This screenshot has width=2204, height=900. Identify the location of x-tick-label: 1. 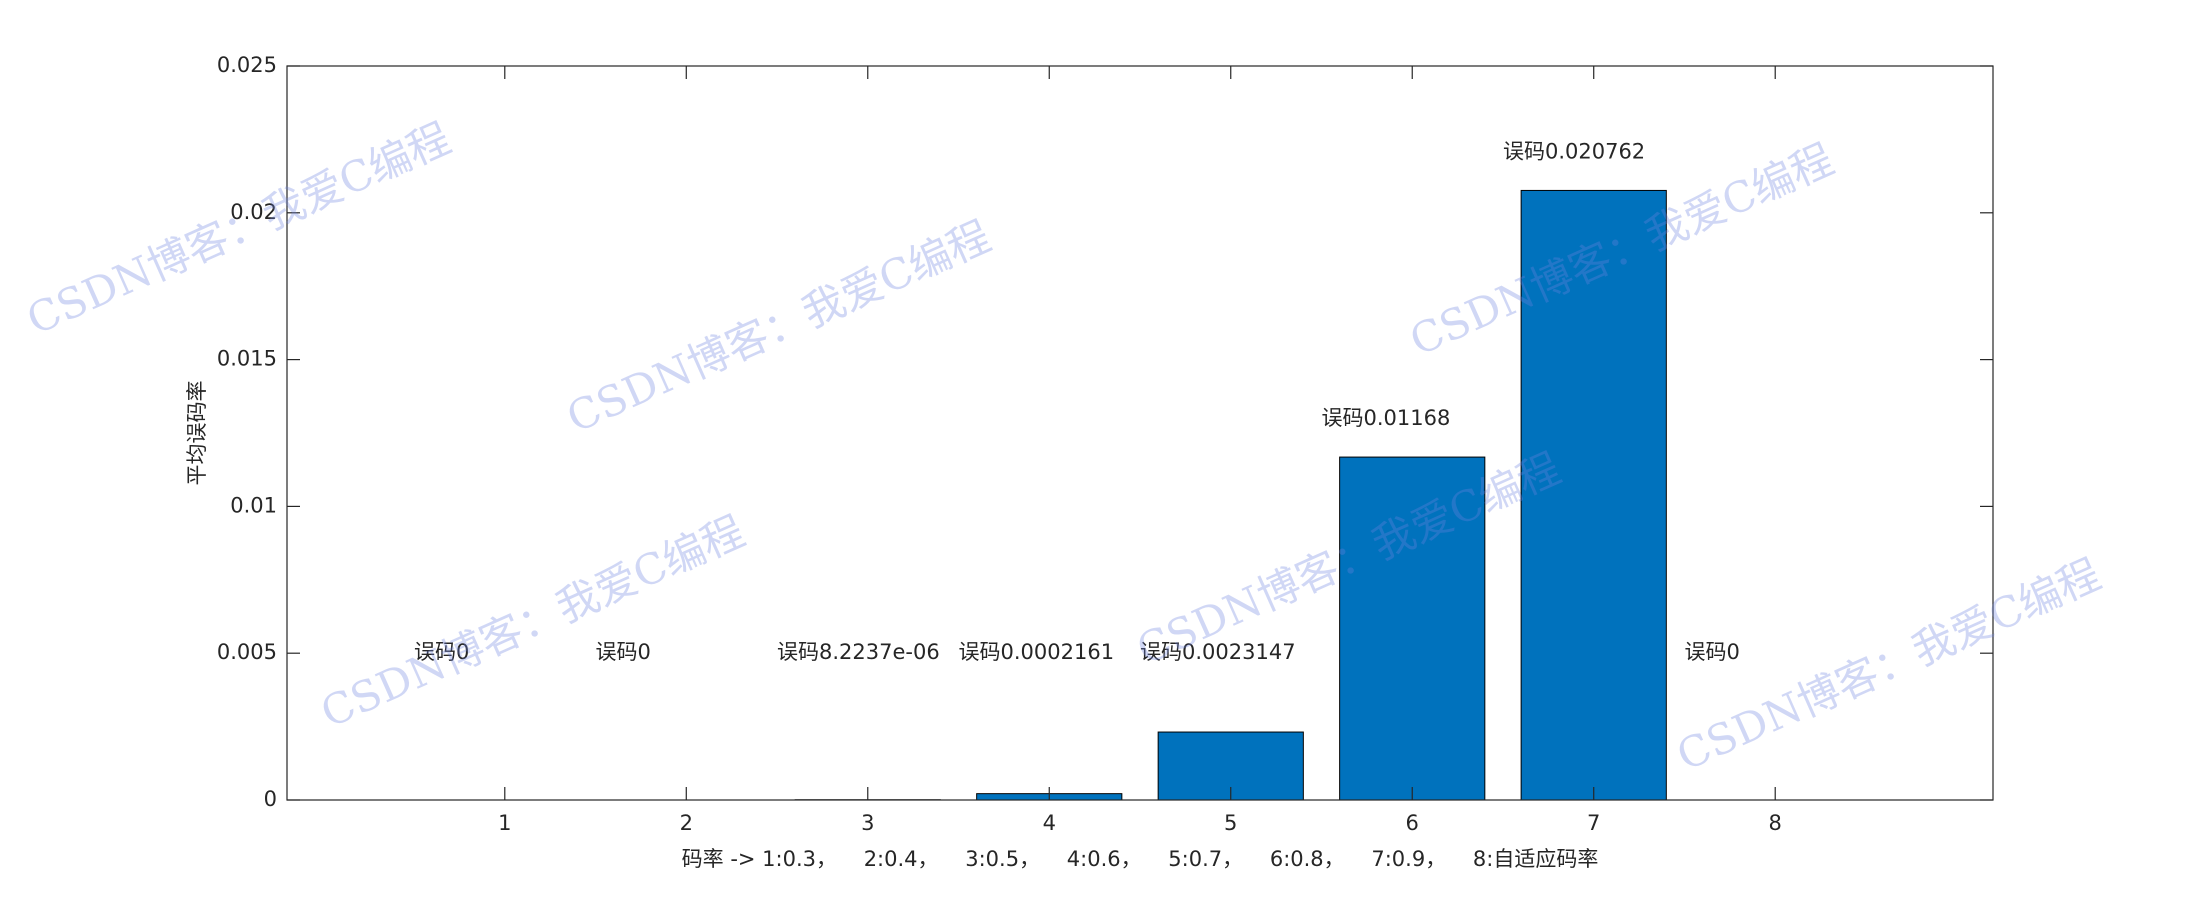
(504, 823).